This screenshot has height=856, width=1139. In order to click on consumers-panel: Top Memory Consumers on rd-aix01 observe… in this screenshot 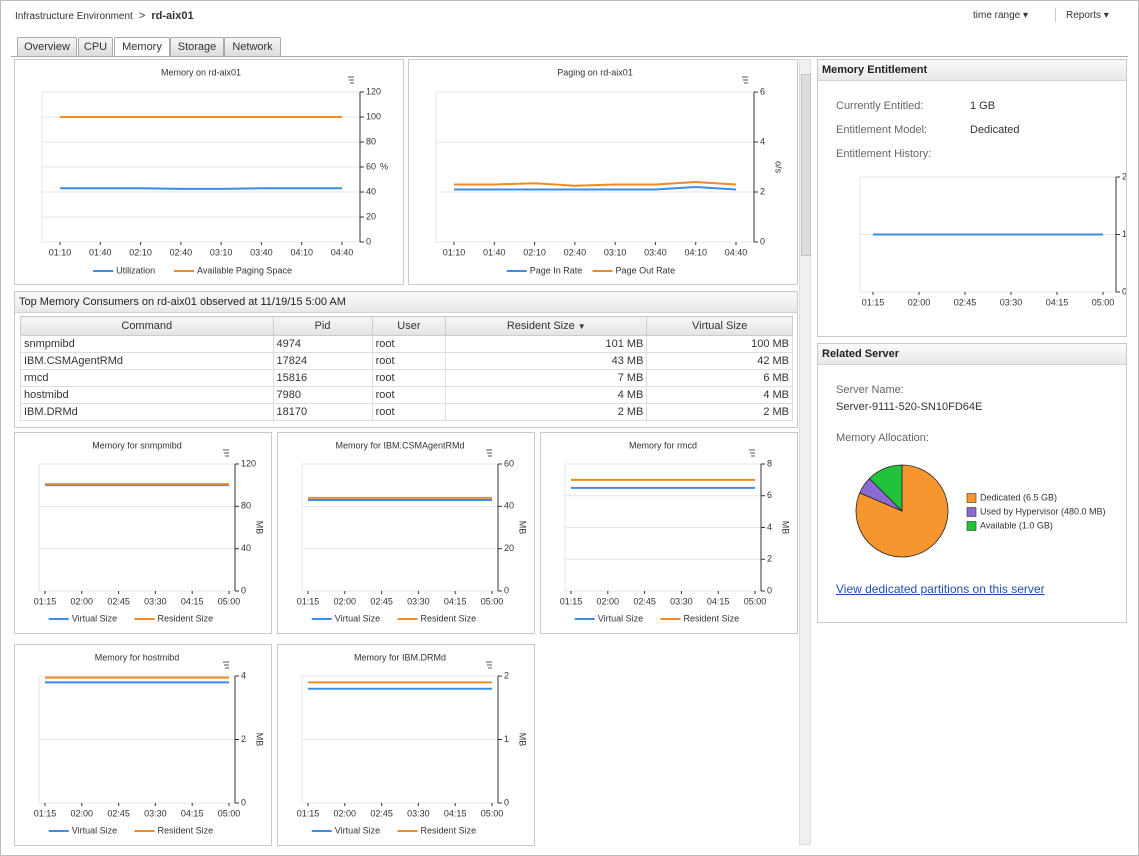, I will do `click(406, 359)`.